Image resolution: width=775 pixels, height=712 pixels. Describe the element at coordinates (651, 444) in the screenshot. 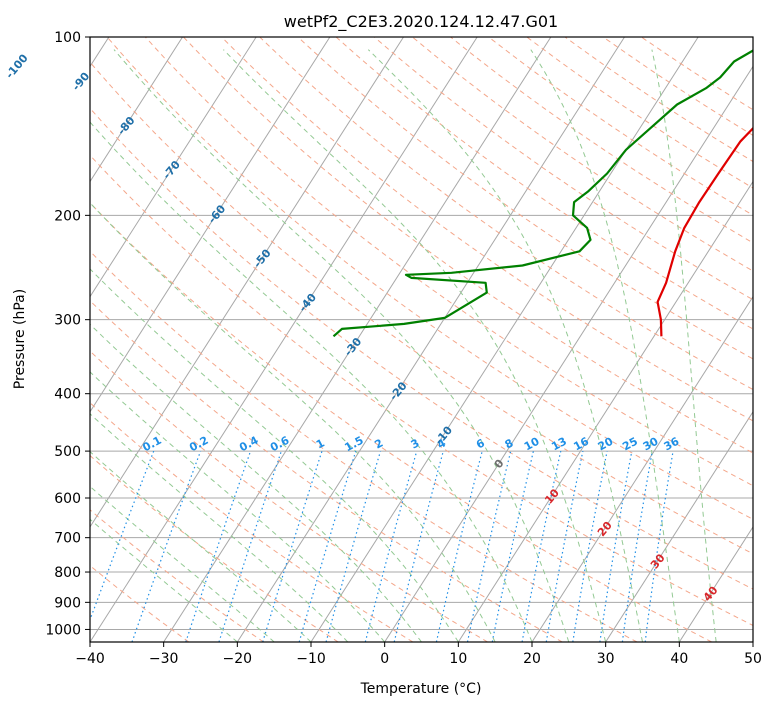

I see `mixing-ratio-label: 30` at that location.